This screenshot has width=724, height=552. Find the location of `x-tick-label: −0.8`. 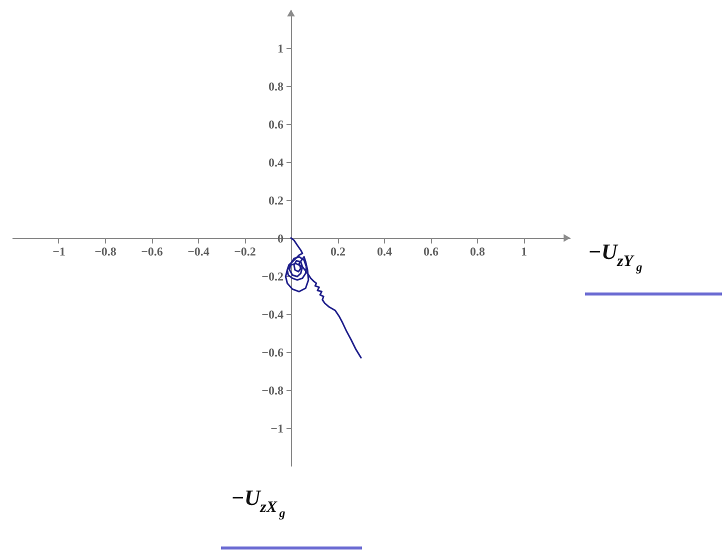

x-tick-label: −0.8 is located at coordinates (105, 251).